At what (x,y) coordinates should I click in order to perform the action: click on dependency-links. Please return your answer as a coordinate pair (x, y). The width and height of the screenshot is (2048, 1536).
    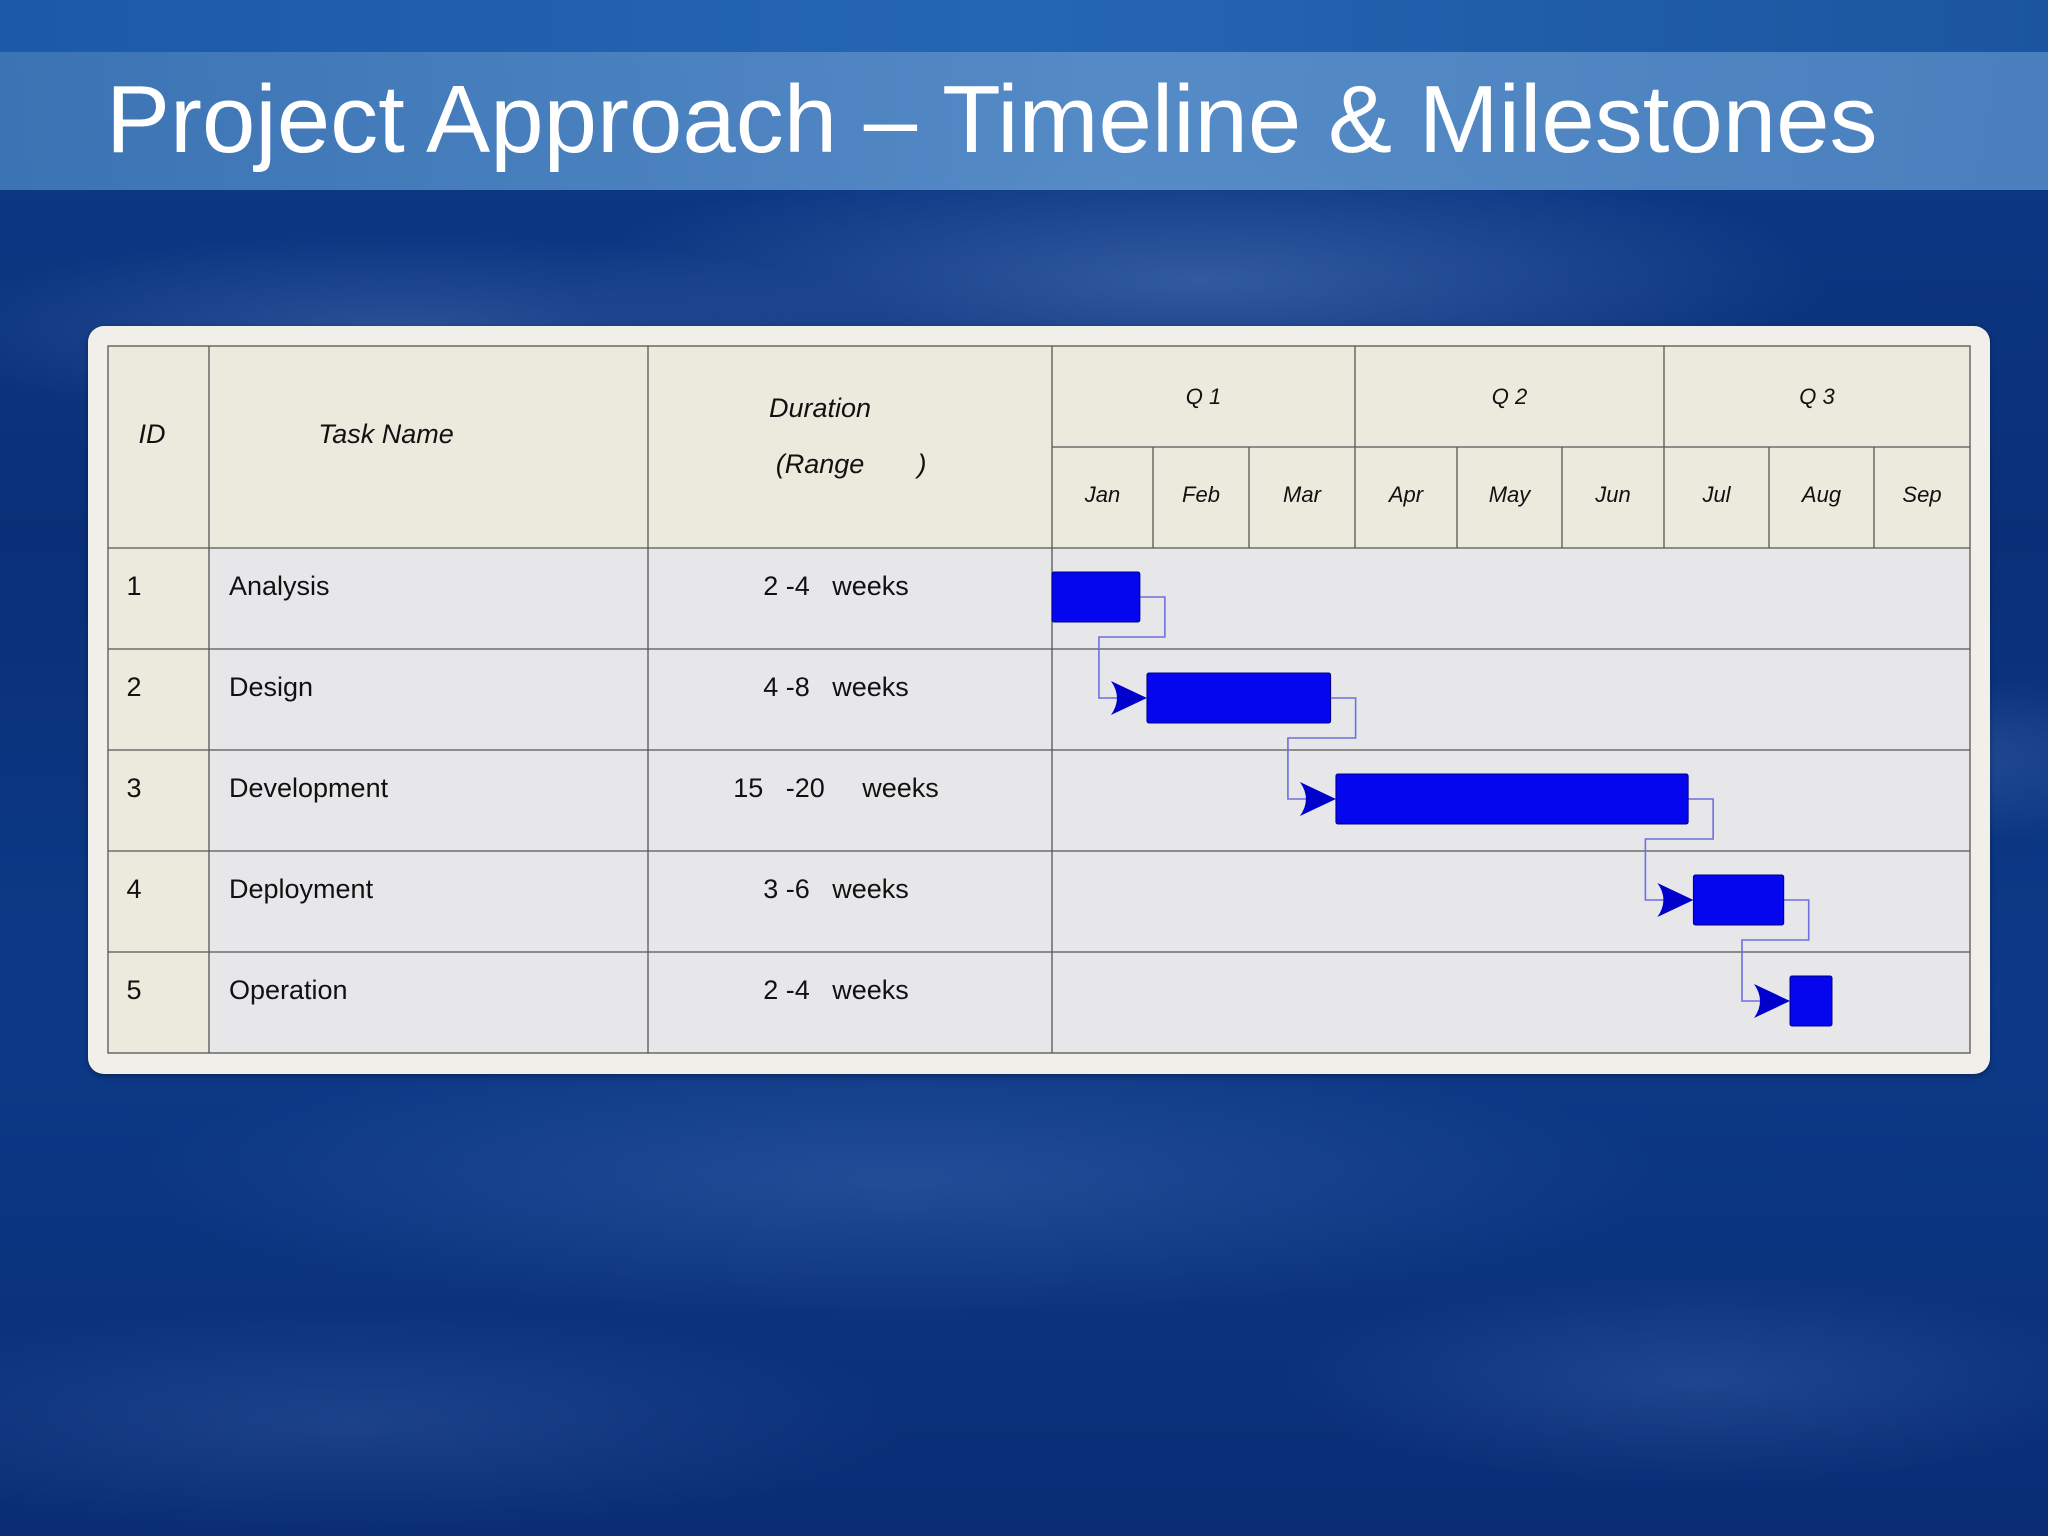
    Looking at the image, I should click on (1454, 807).